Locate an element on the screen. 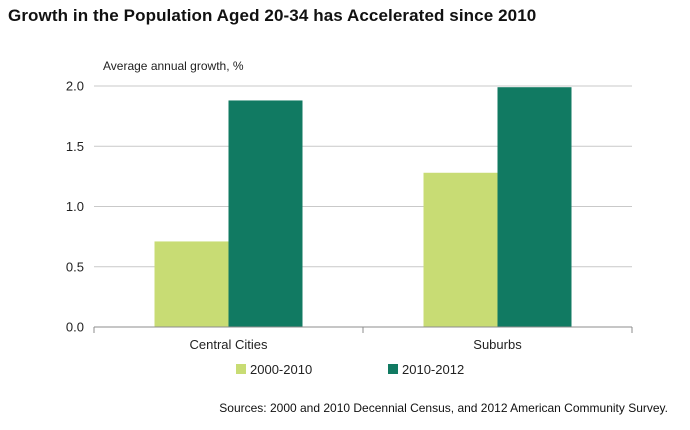 The width and height of the screenshot is (690, 430). y-tick-label: 0.5 is located at coordinates (75, 266).